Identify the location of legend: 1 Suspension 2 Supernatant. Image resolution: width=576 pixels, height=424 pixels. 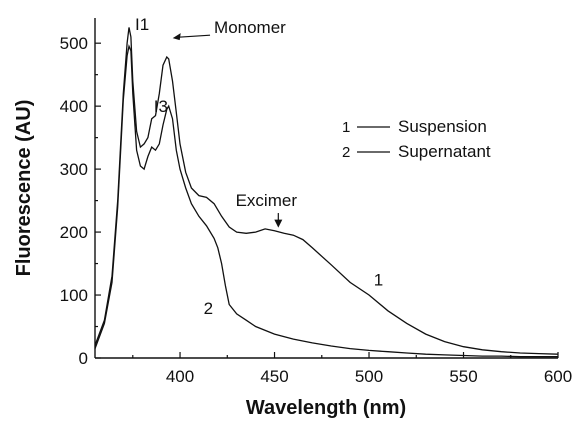
(416, 139).